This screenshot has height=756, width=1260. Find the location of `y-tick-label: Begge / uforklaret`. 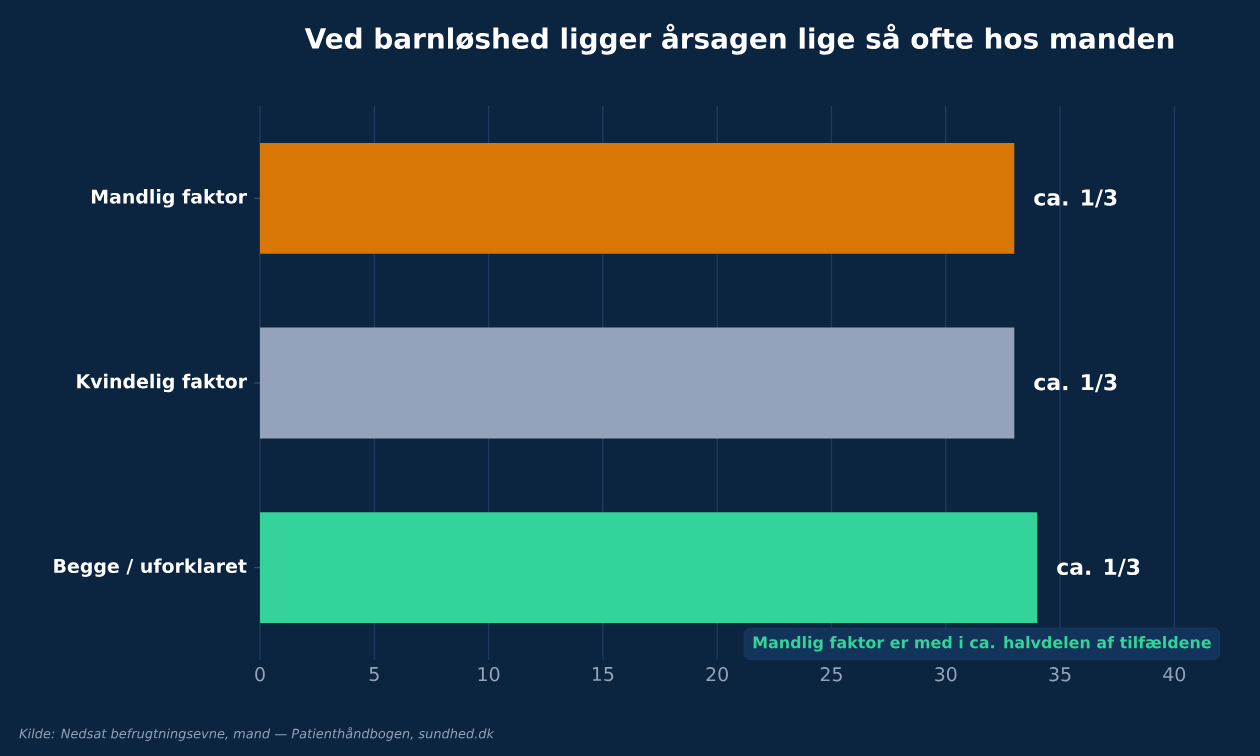

y-tick-label: Begge / uforklaret is located at coordinates (150, 567).